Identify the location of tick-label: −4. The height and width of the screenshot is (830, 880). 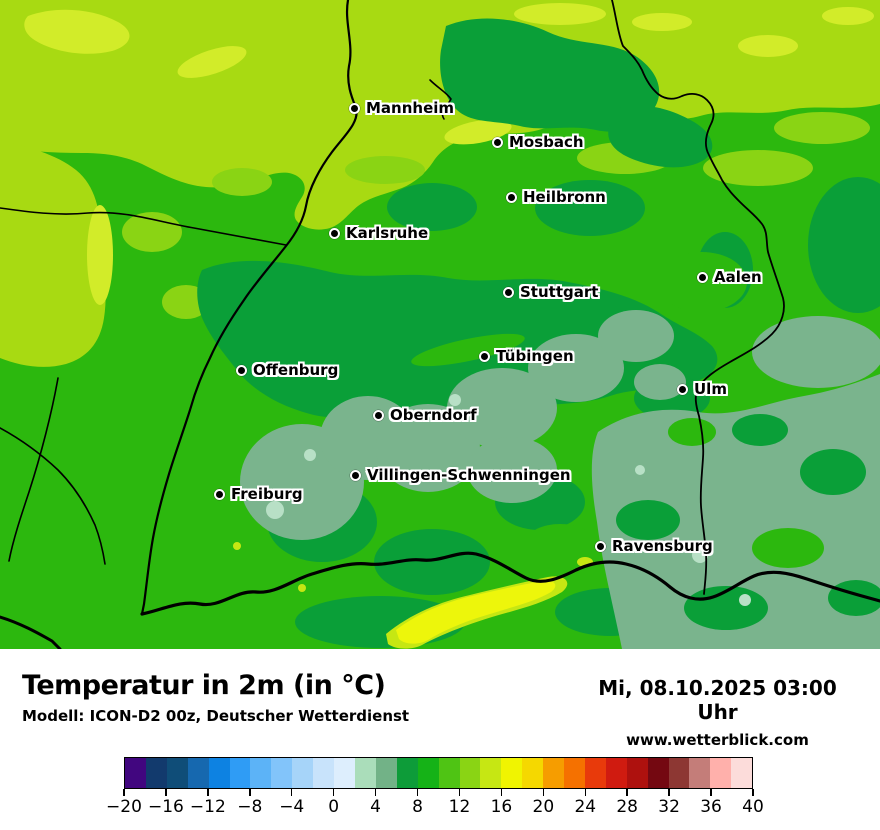
(292, 807).